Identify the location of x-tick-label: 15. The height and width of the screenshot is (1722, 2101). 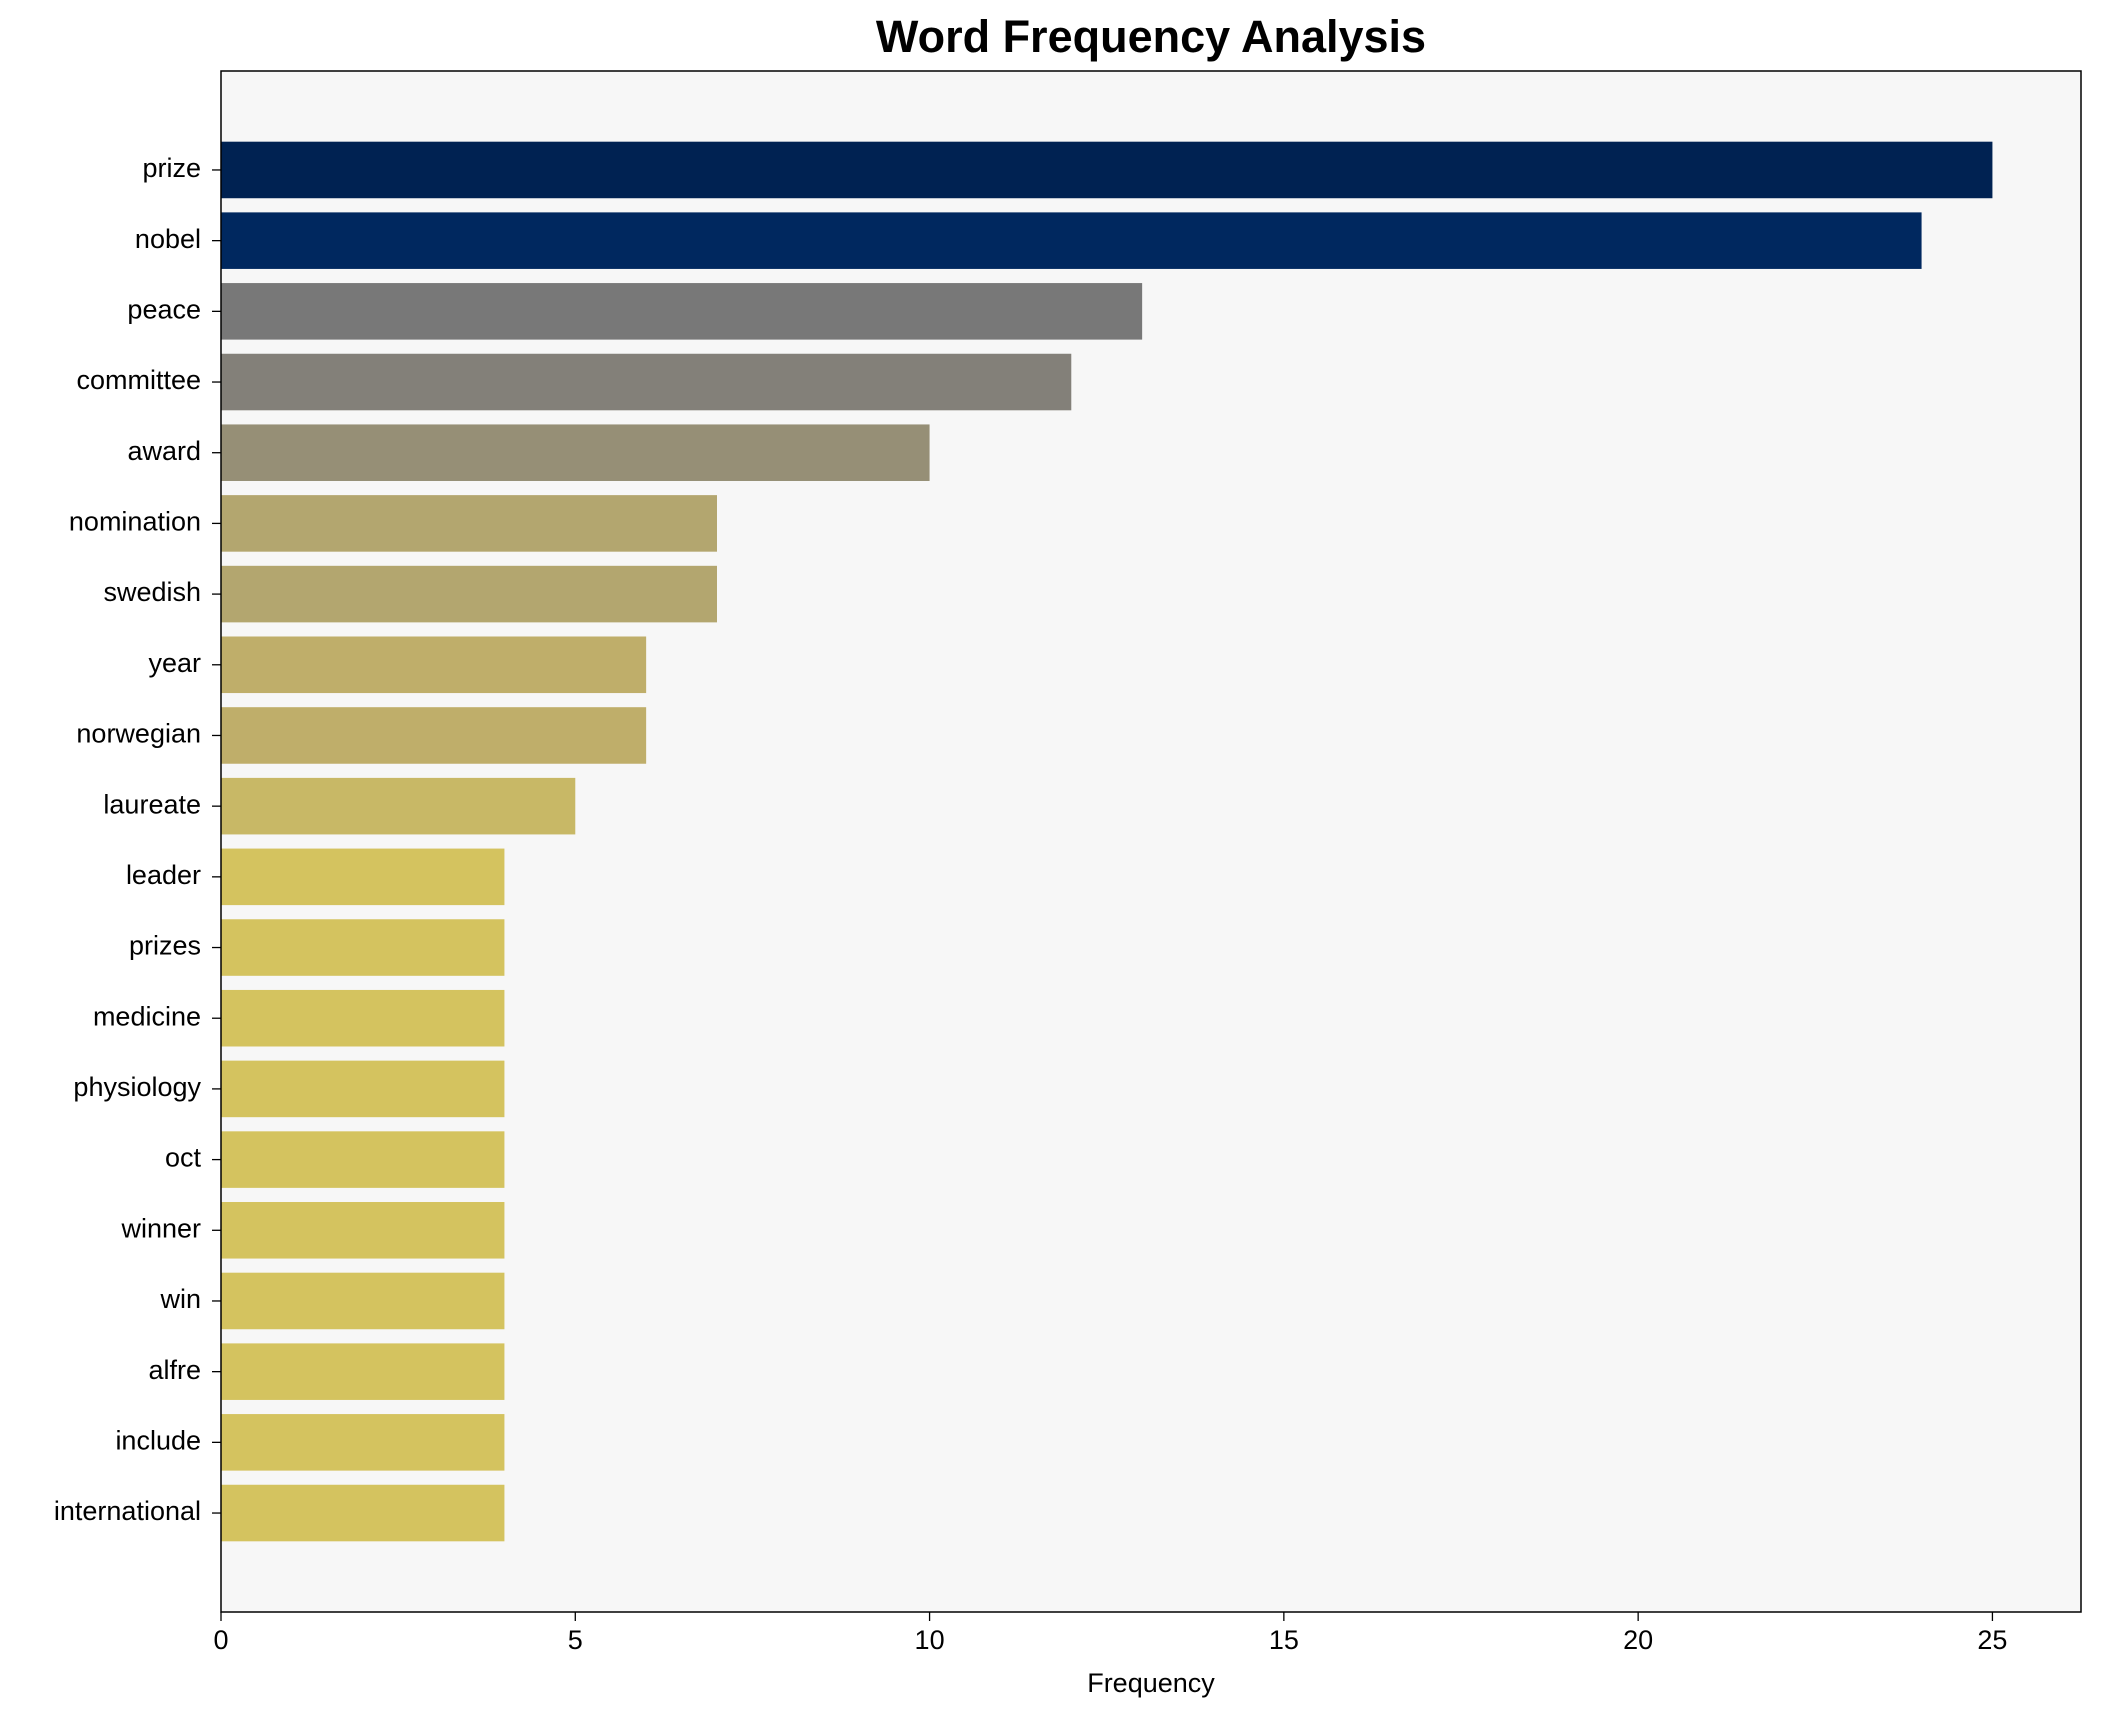
(1284, 1640).